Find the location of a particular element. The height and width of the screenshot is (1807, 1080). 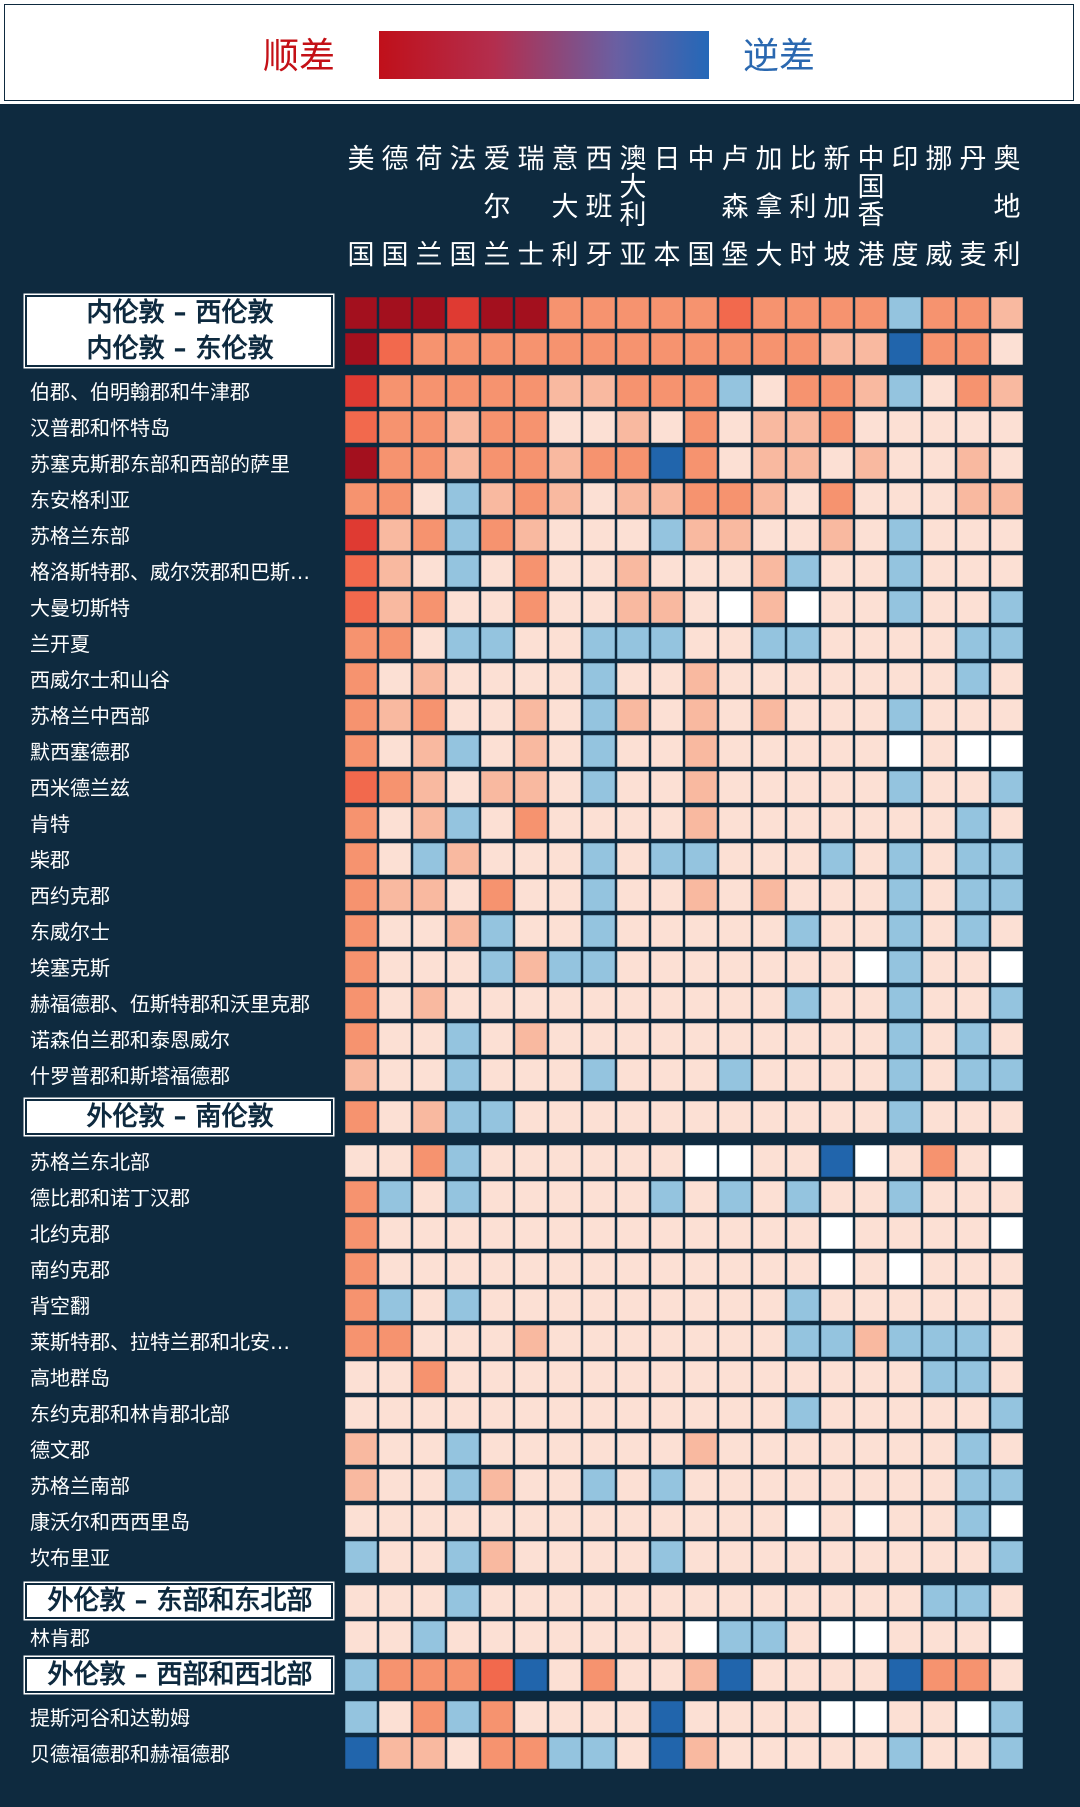

column-label-char: 印 is located at coordinates (905, 159).